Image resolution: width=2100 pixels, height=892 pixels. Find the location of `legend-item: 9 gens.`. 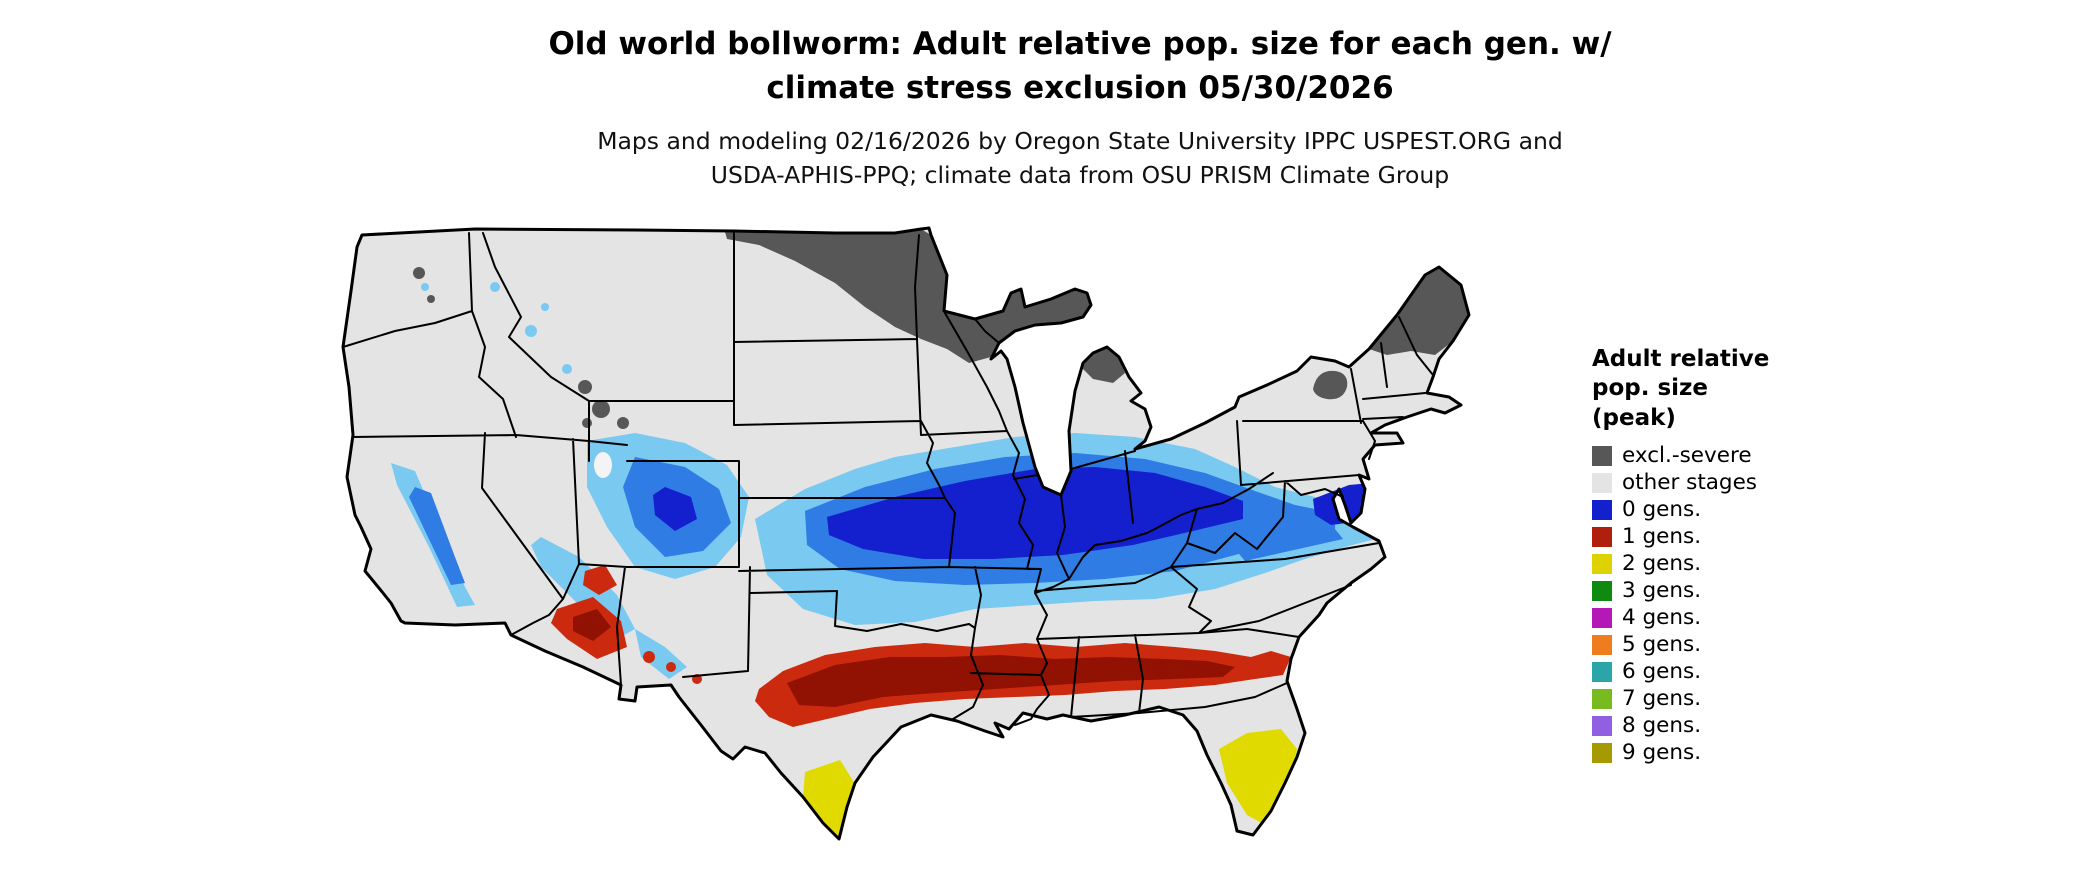

legend-item: 9 gens. is located at coordinates (1707, 753).